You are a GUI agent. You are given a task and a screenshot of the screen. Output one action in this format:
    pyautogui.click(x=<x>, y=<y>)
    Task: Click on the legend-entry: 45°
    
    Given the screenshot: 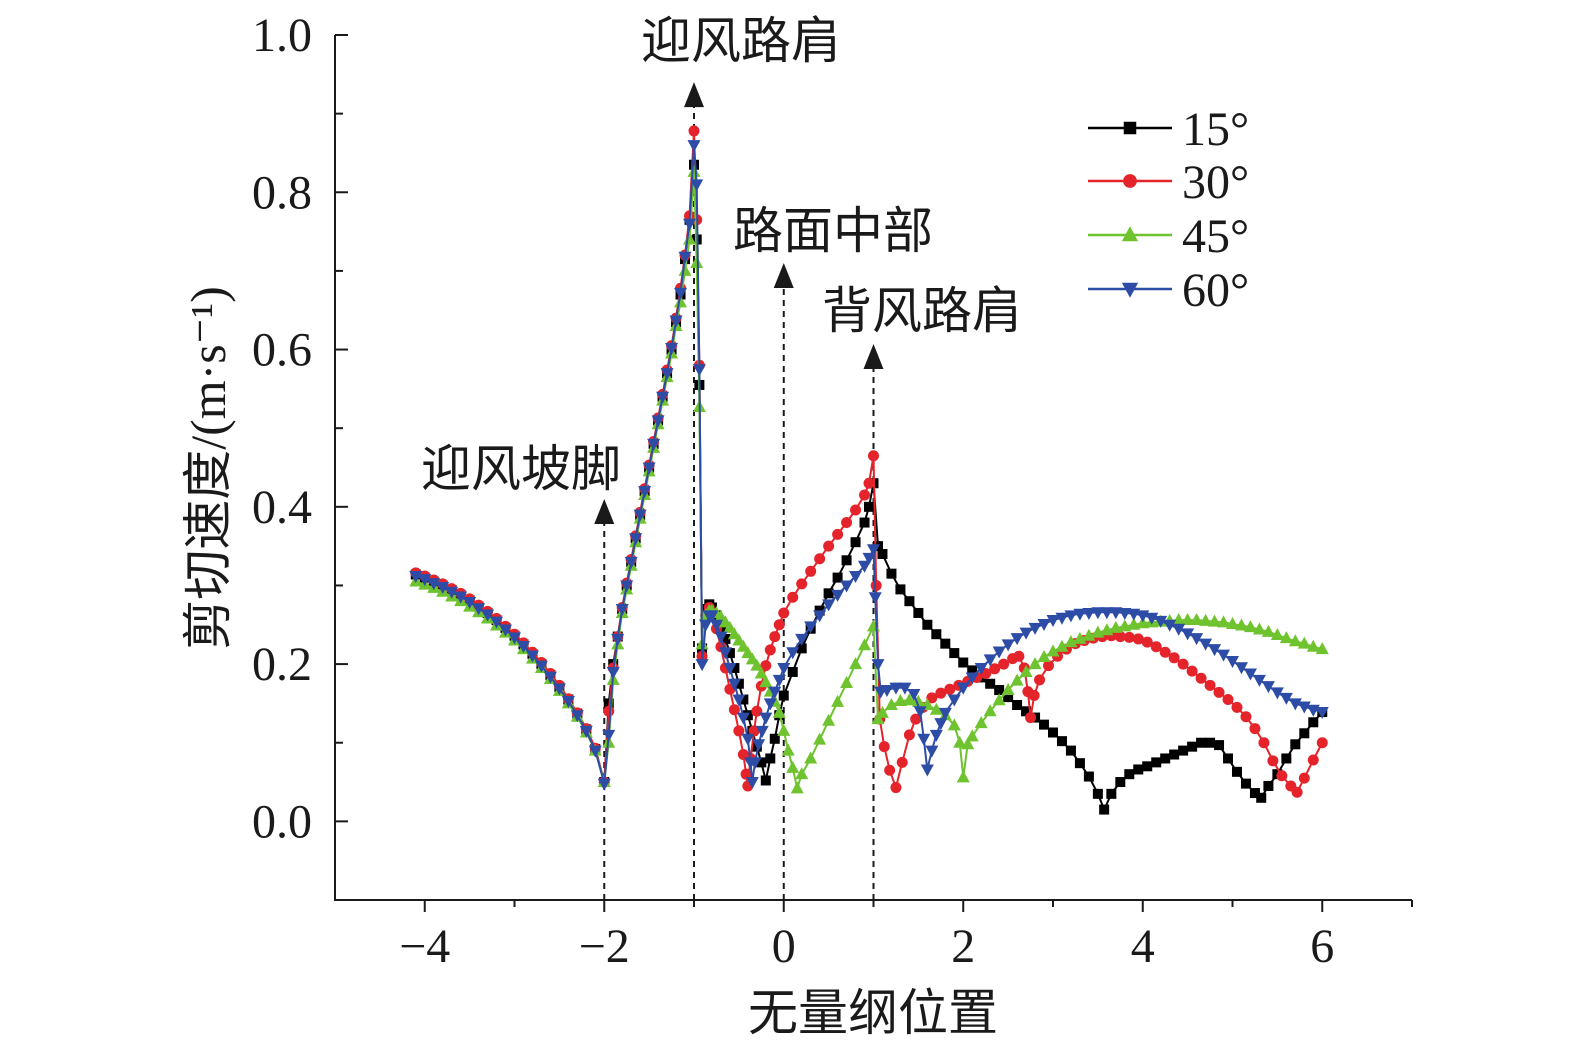 What is the action you would take?
    pyautogui.click(x=1168, y=236)
    